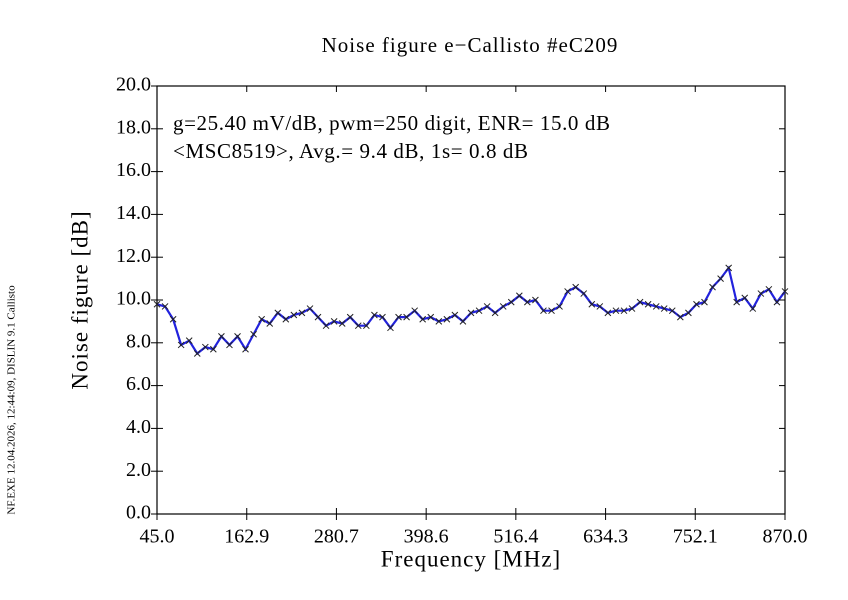 This screenshot has width=848, height=600. Describe the element at coordinates (133, 213) in the screenshot. I see `y-tick-label: 14.0` at that location.